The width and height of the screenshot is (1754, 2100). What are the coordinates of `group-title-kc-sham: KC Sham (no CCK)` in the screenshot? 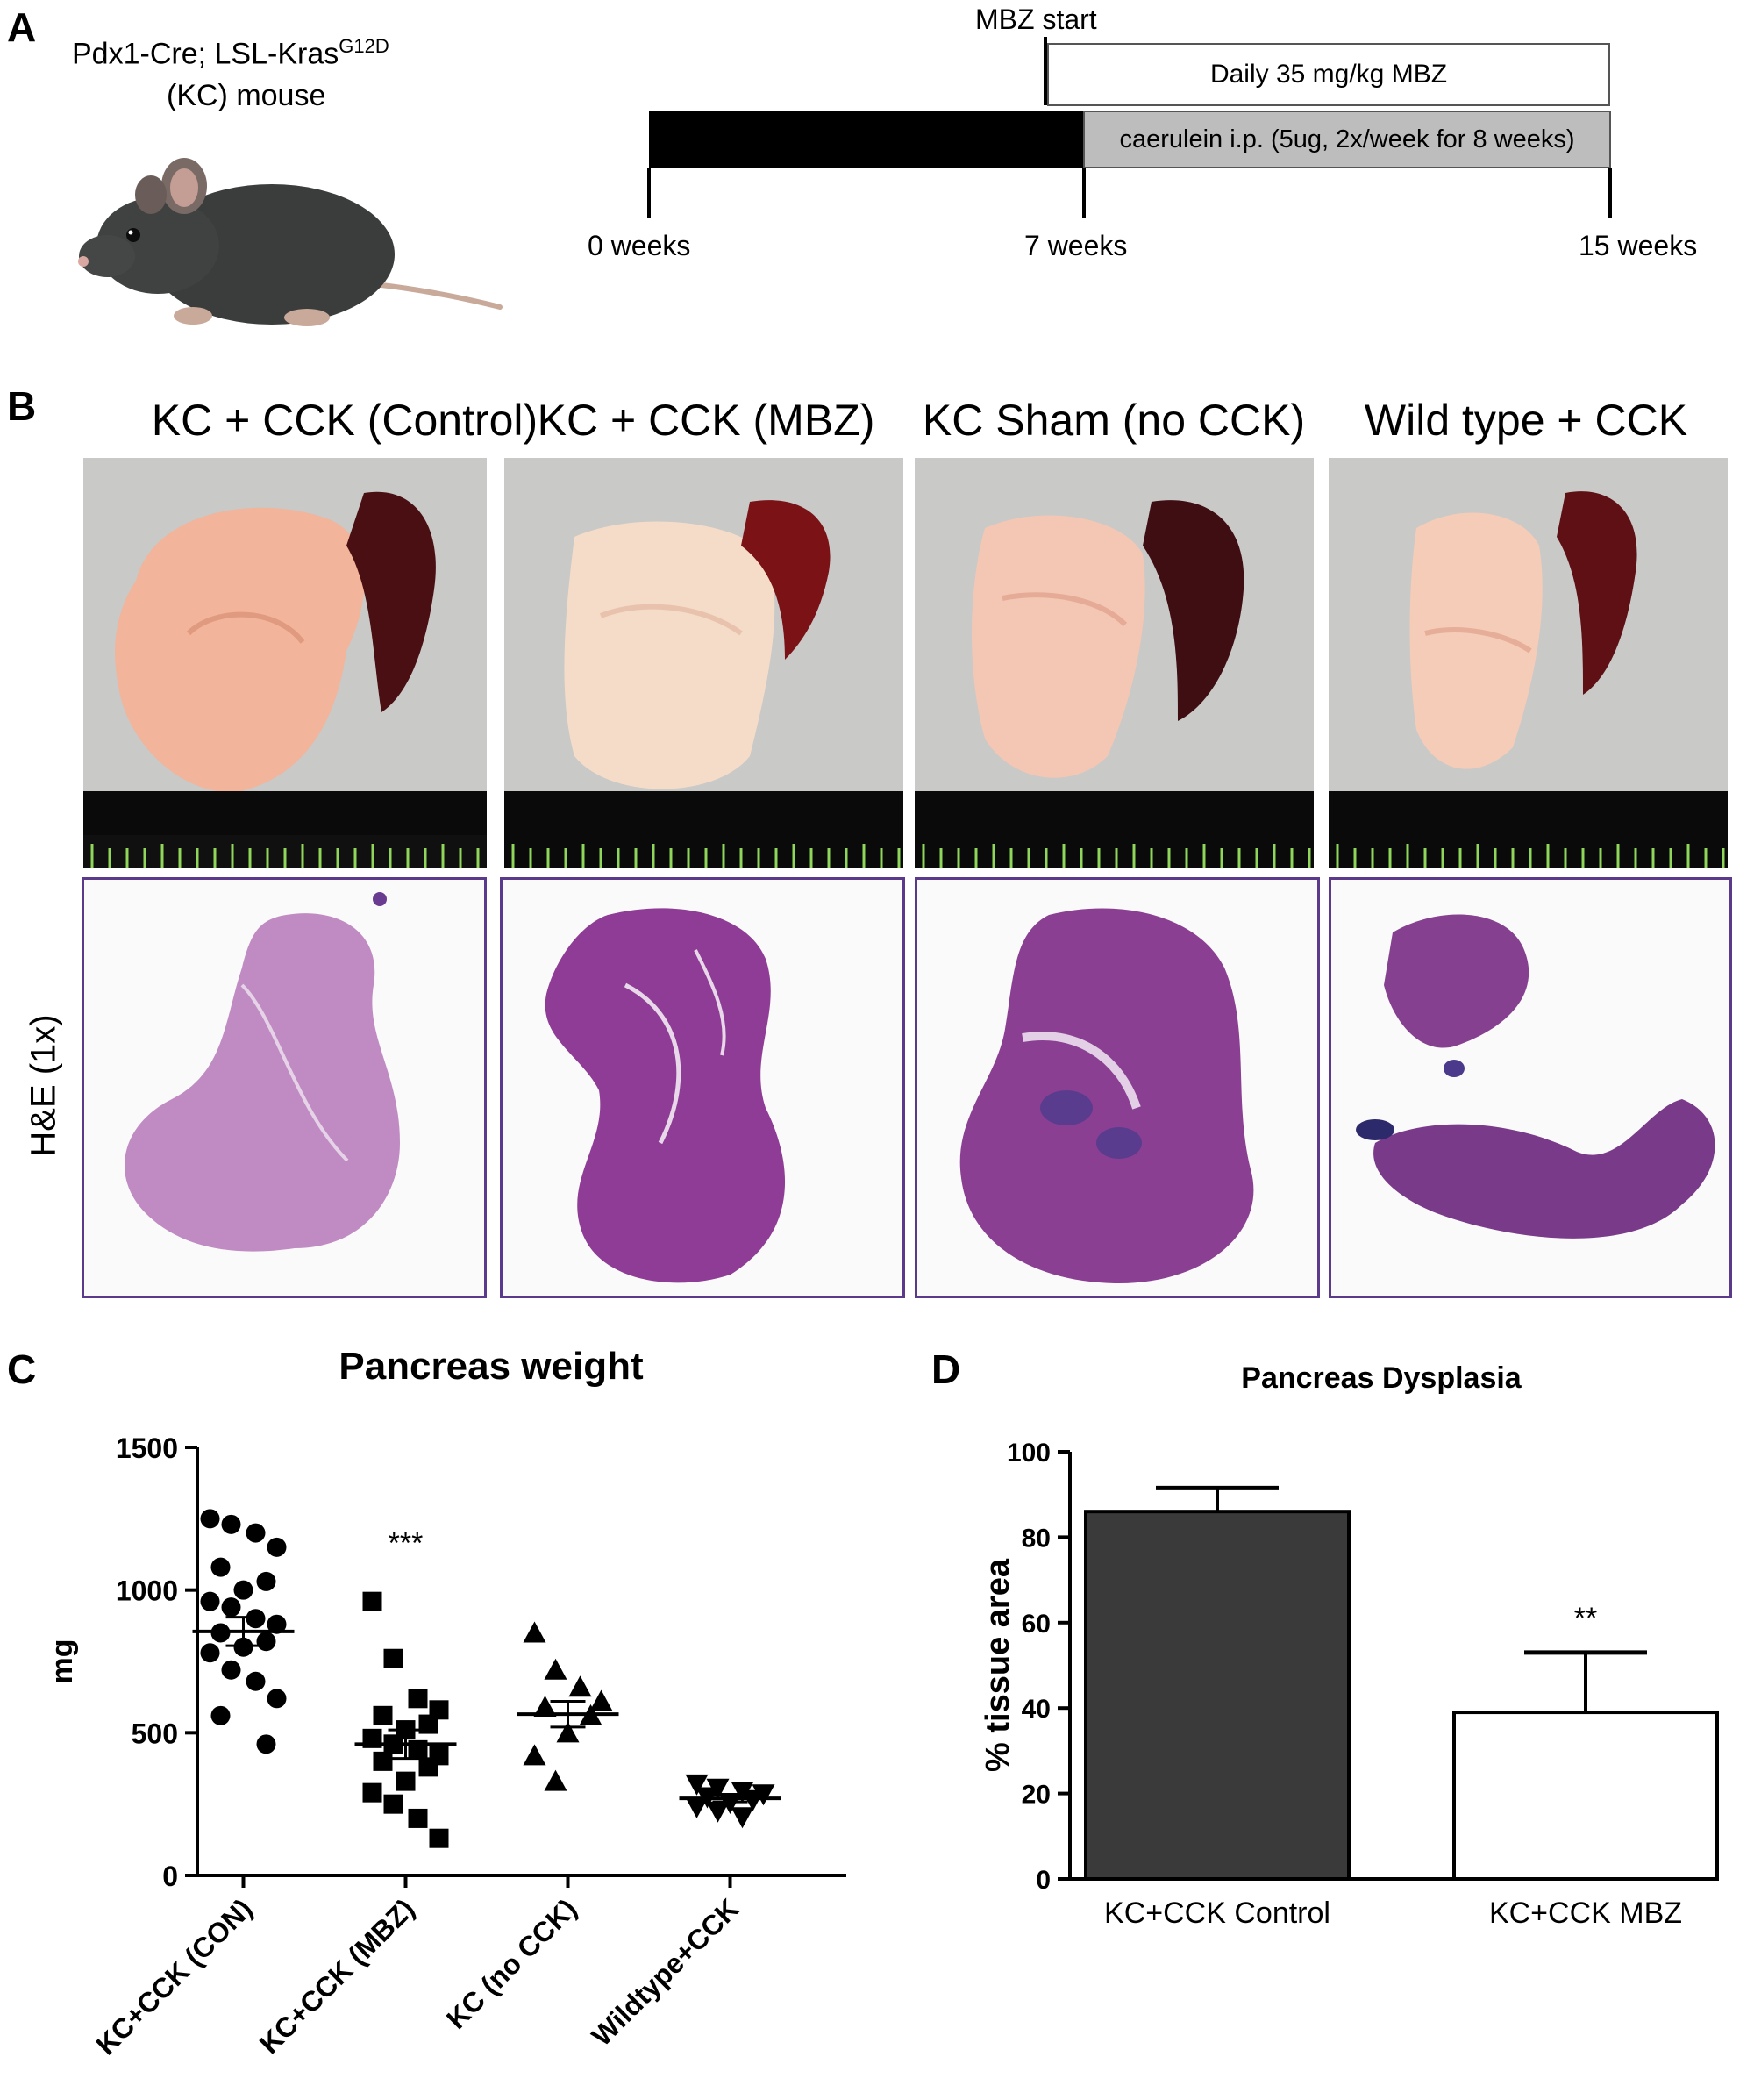 It's located at (1114, 420).